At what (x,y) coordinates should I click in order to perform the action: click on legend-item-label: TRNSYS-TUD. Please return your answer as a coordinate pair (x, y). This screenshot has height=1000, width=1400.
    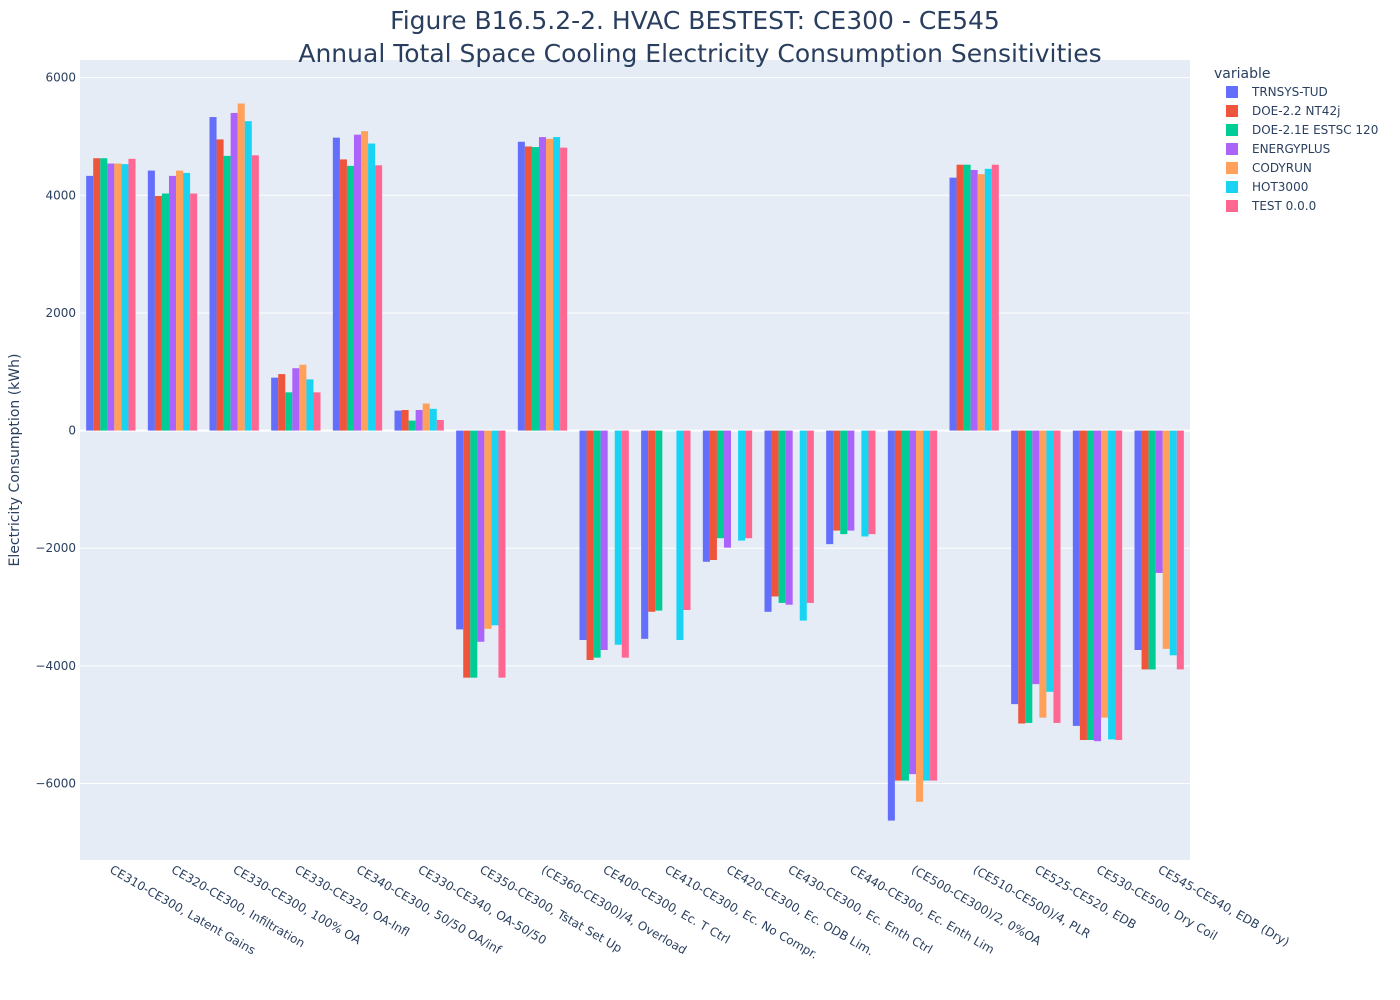
    Looking at the image, I should click on (1289, 92).